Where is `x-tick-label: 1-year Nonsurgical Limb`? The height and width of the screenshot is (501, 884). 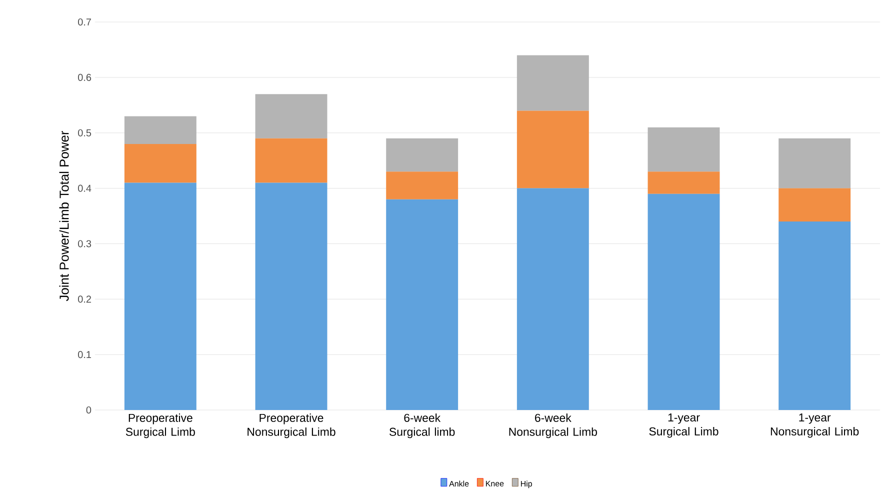 x-tick-label: 1-year Nonsurgical Limb is located at coordinates (814, 426).